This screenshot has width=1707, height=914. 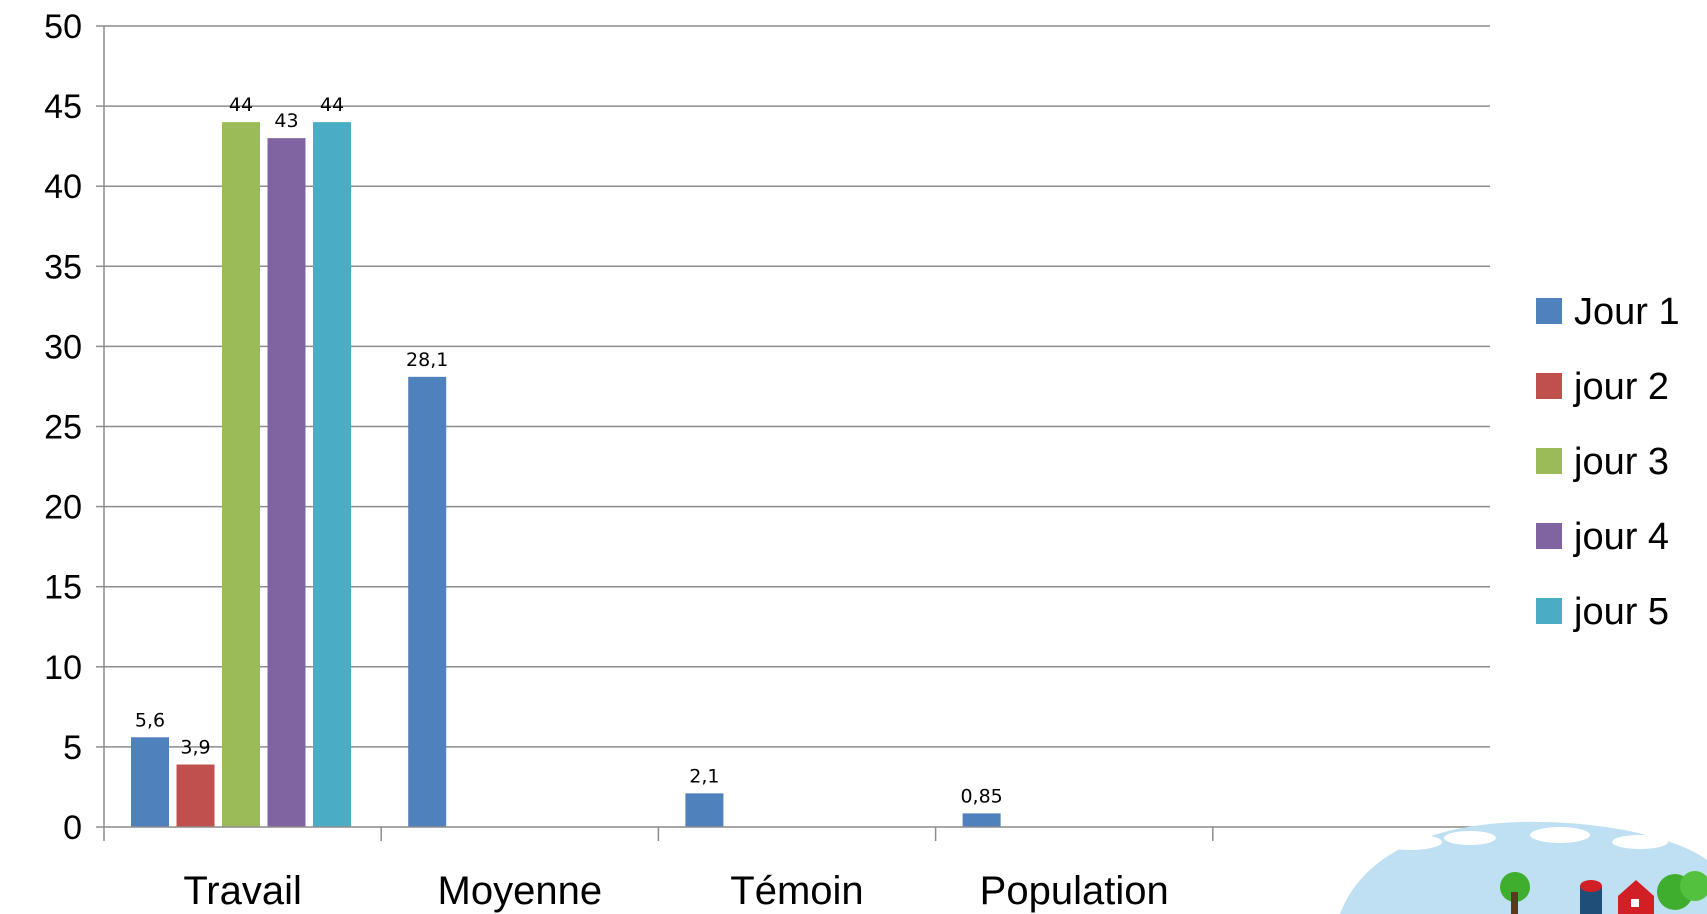 I want to click on legend-label: jour 4, so click(x=1621, y=537).